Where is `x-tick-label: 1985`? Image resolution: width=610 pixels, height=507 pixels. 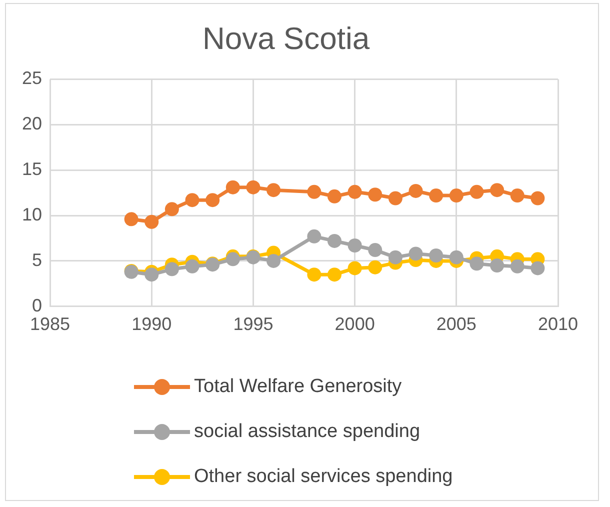 x-tick-label: 1985 is located at coordinates (50, 324).